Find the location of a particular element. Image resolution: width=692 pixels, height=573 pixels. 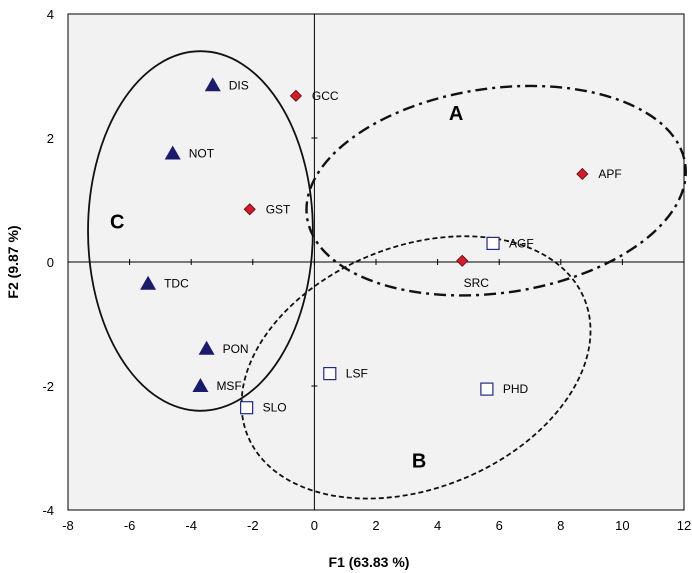

x-tick-label: 10 is located at coordinates (622, 525).